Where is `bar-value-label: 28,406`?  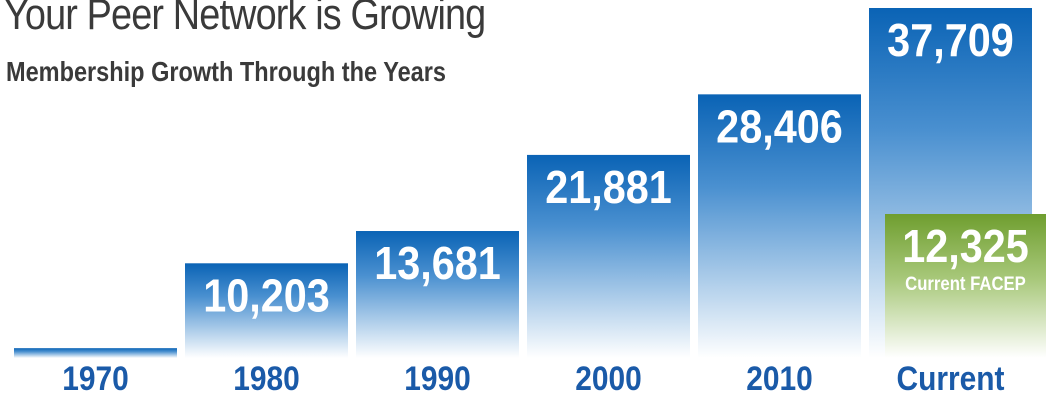 bar-value-label: 28,406 is located at coordinates (779, 127).